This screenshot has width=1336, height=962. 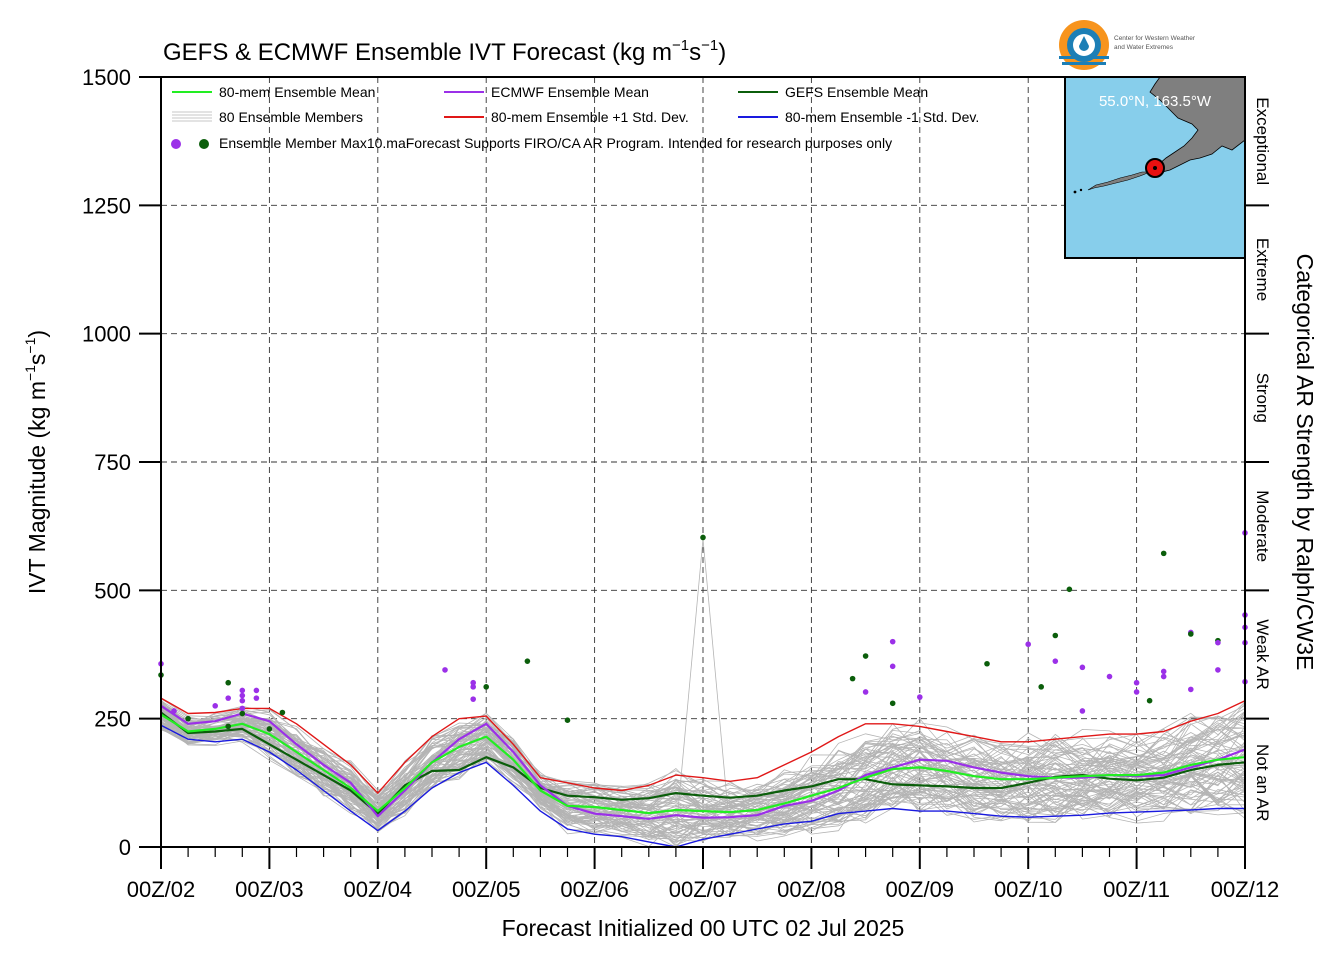 I want to click on legend-label-minus-sd: 80-mem Ensemble -1 Std. Dev., so click(x=882, y=117).